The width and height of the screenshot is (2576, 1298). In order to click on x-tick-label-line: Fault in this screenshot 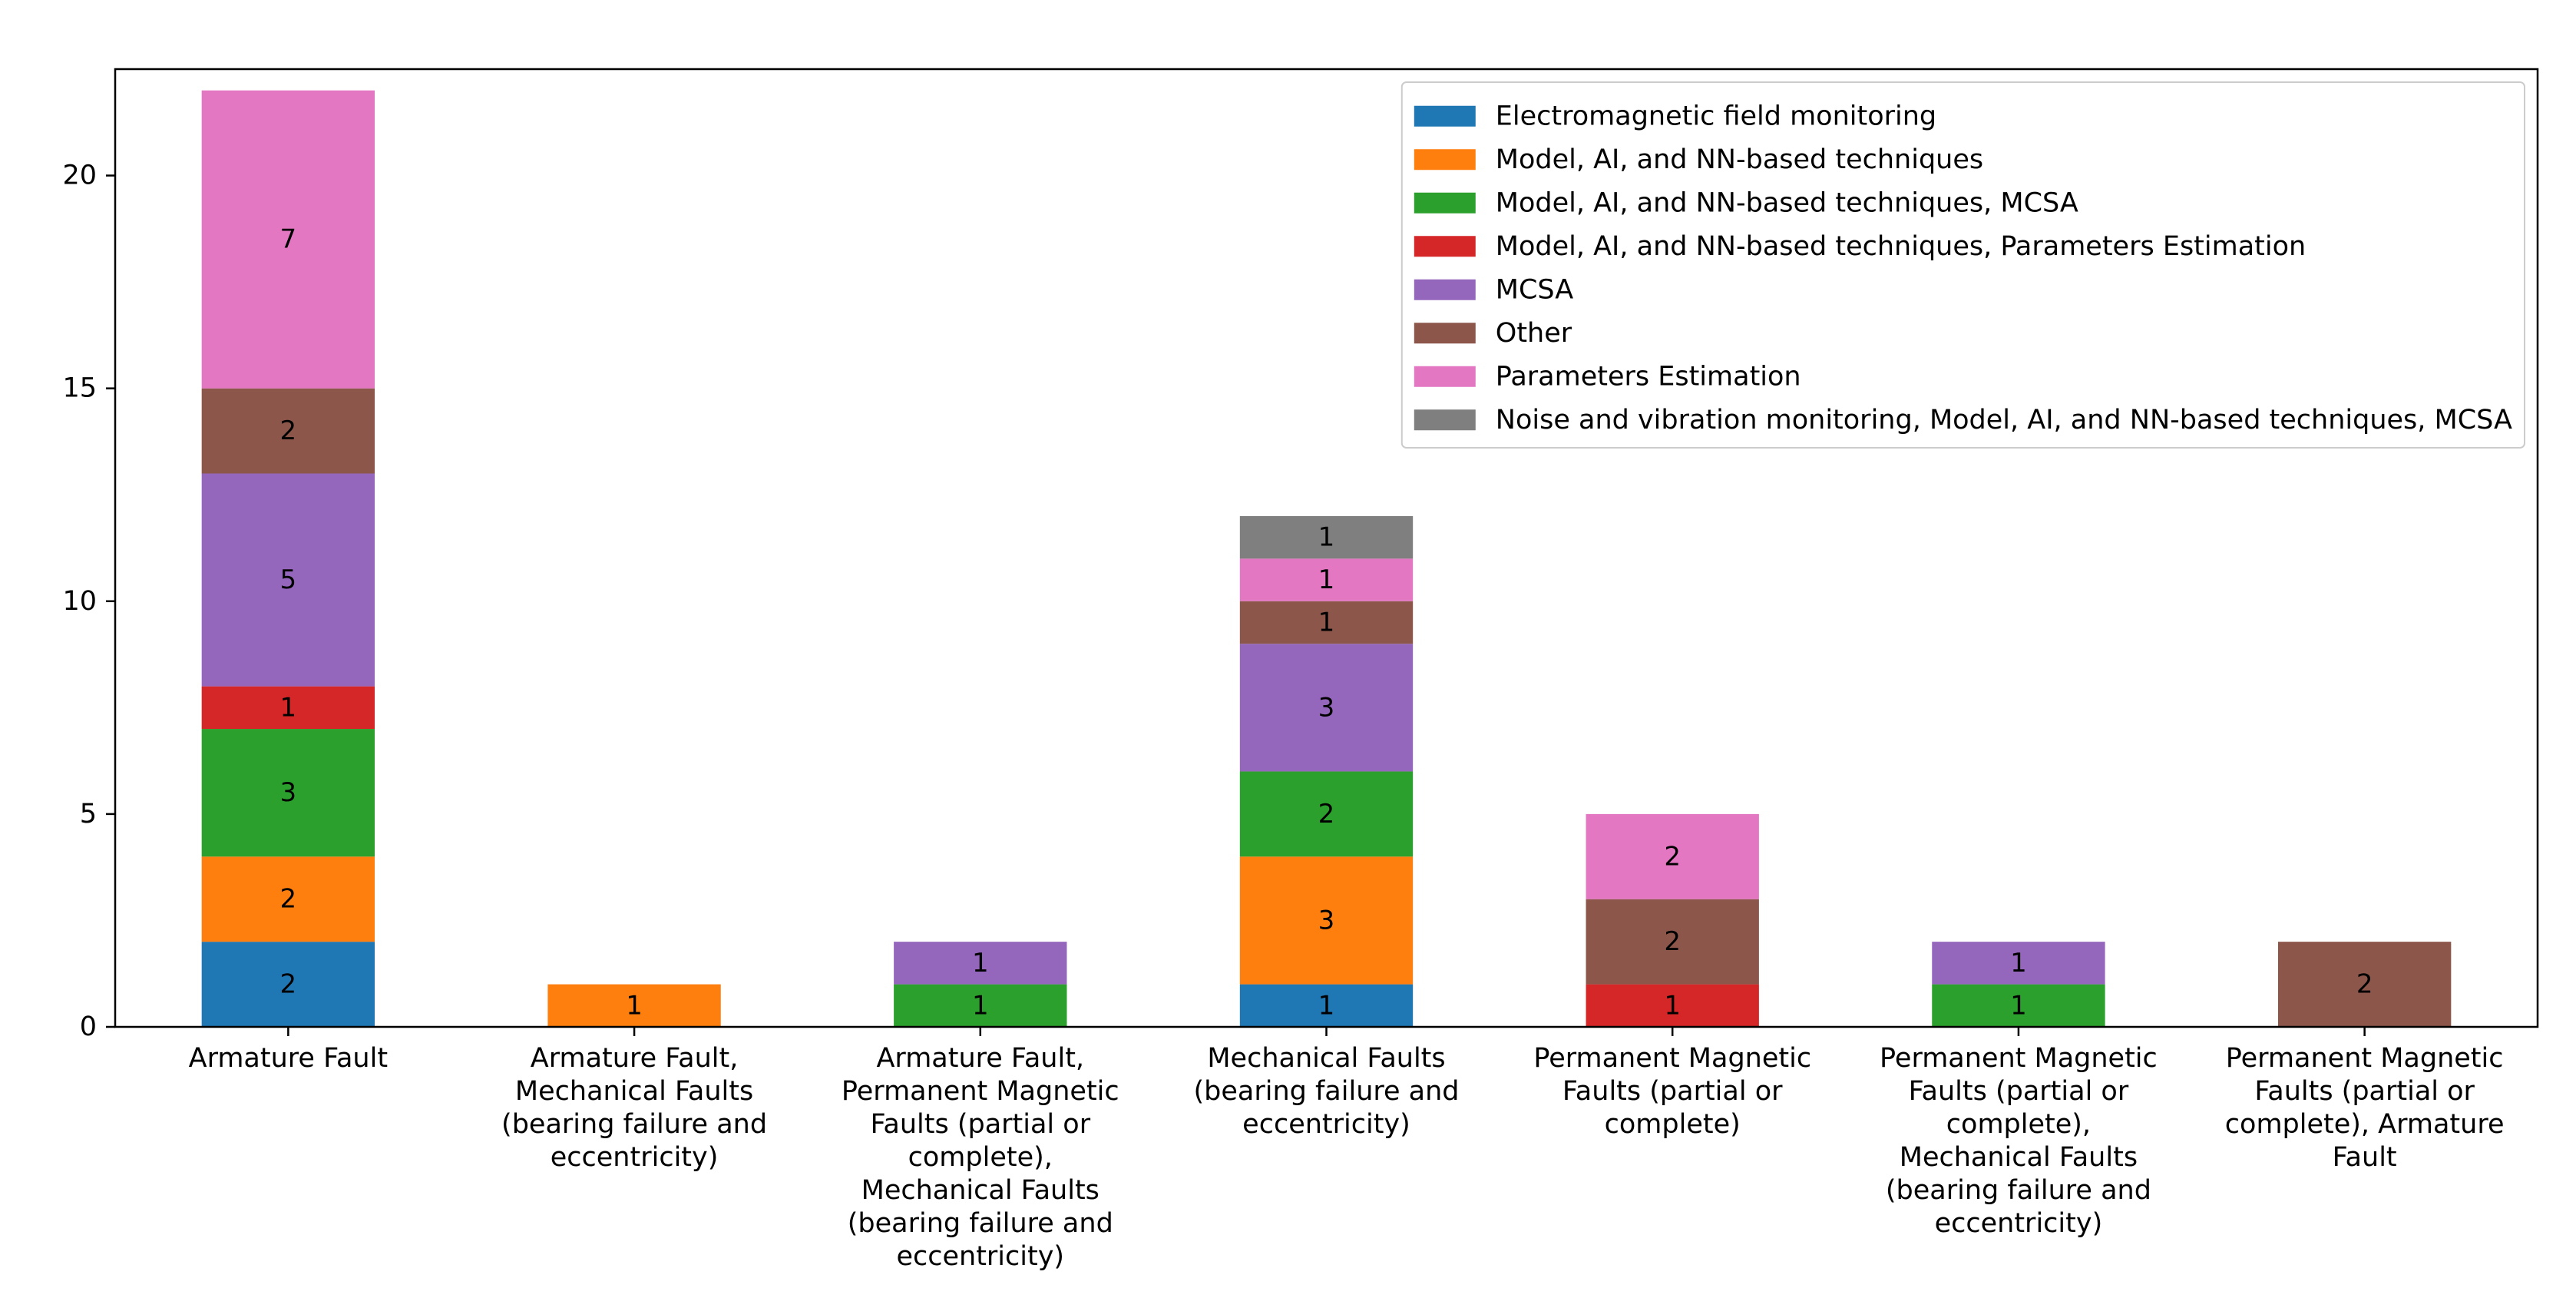, I will do `click(2365, 1157)`.